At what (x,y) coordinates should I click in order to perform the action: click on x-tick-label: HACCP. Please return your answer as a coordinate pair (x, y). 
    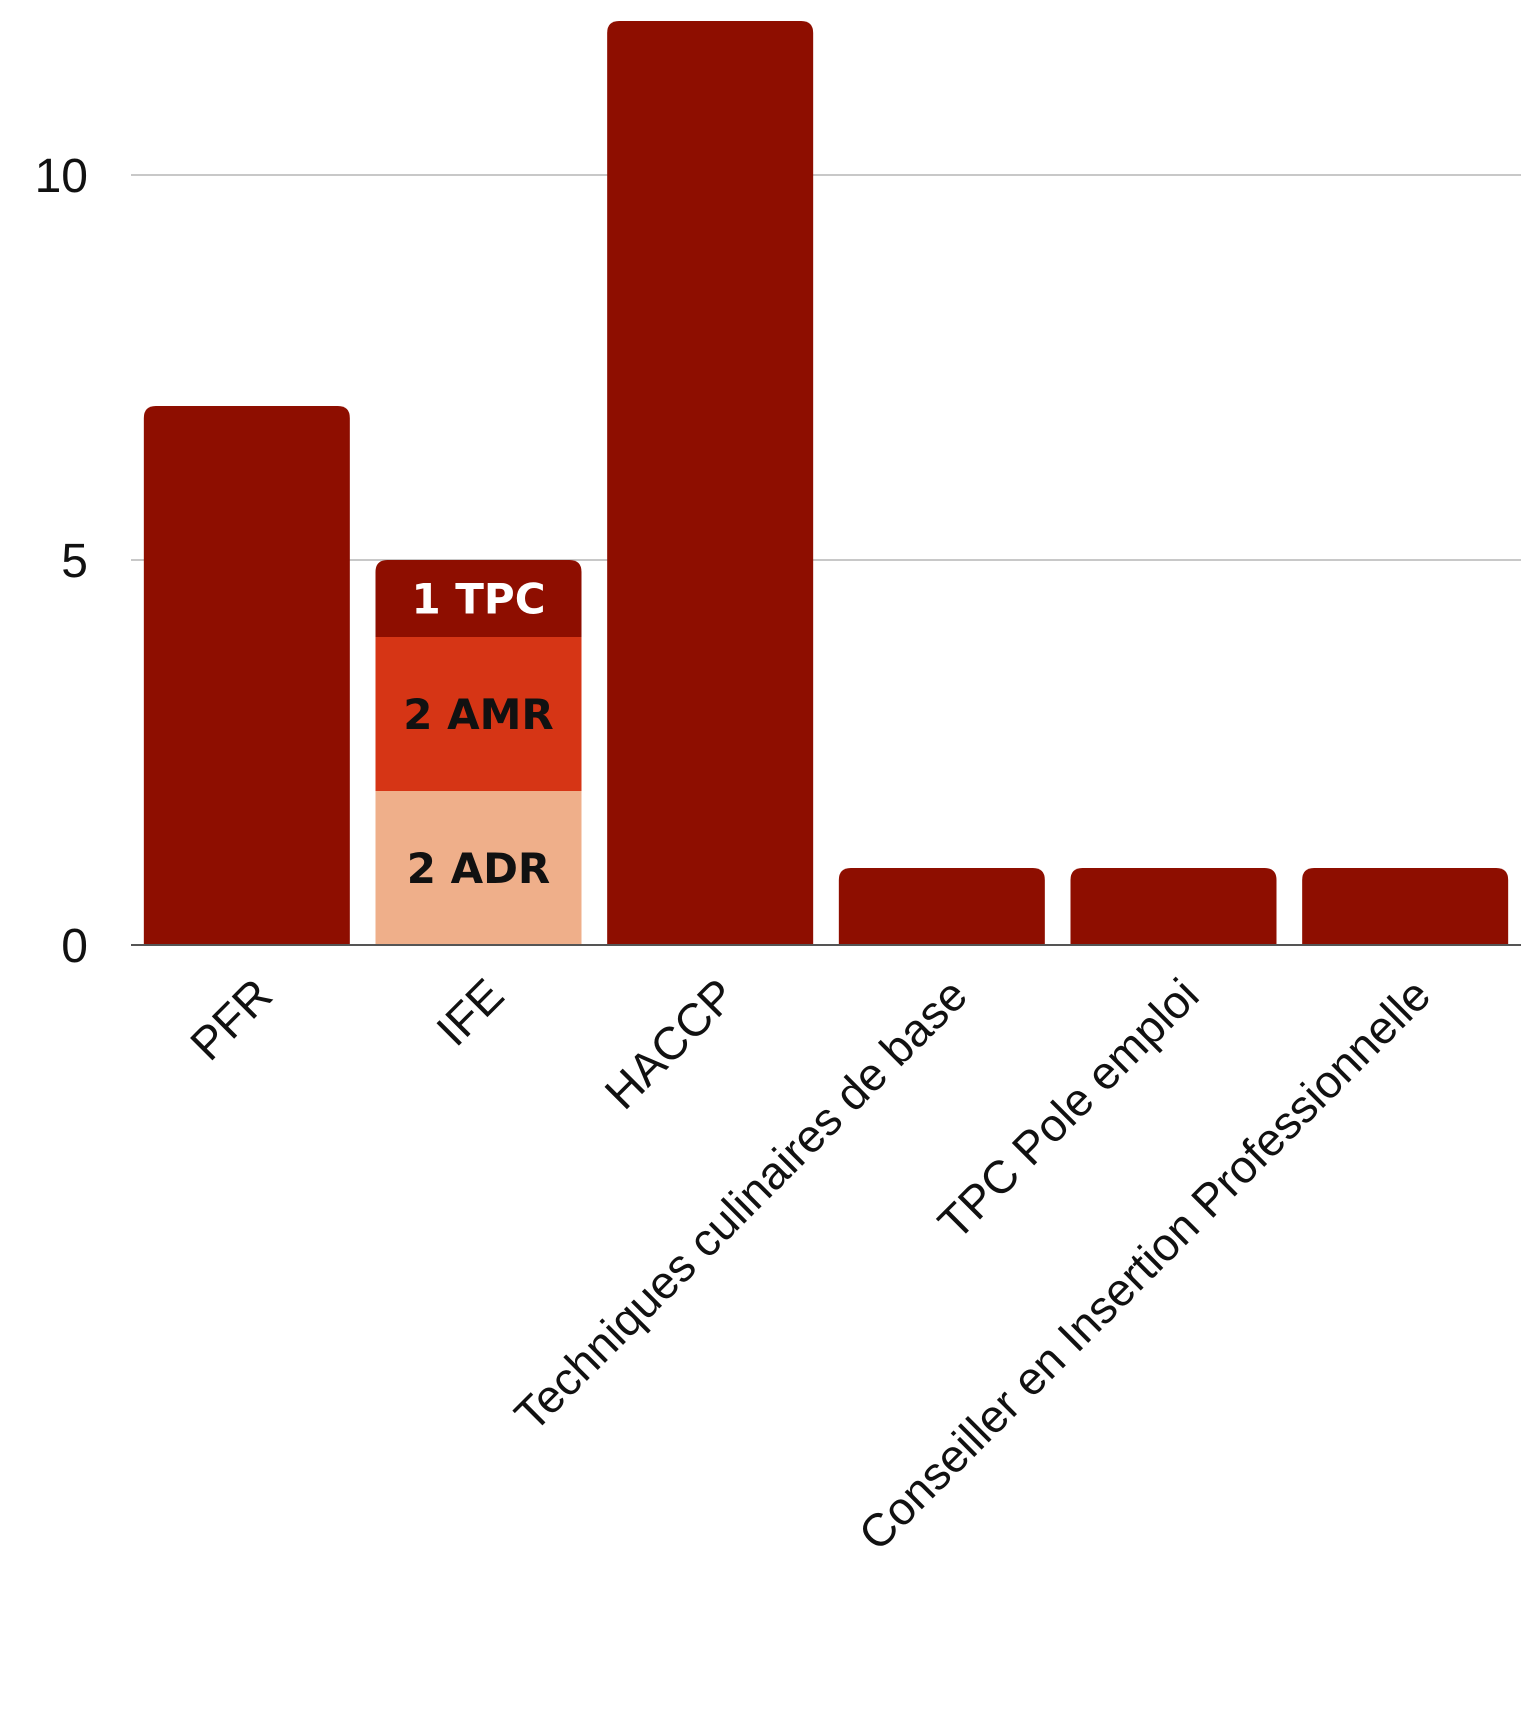
    Looking at the image, I should click on (670, 1043).